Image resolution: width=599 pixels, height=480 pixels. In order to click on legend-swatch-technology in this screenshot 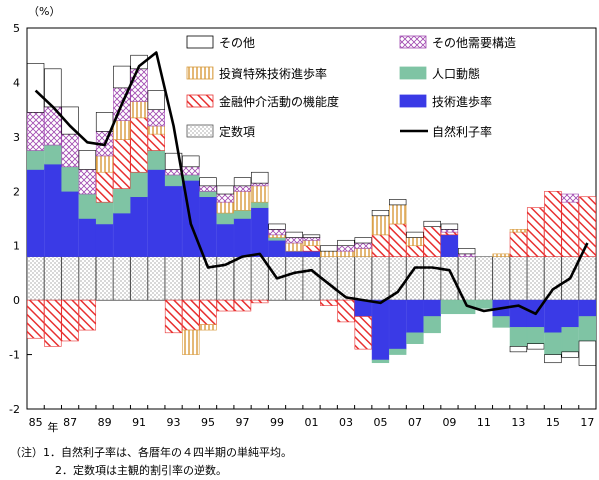, I will do `click(413, 101)`.